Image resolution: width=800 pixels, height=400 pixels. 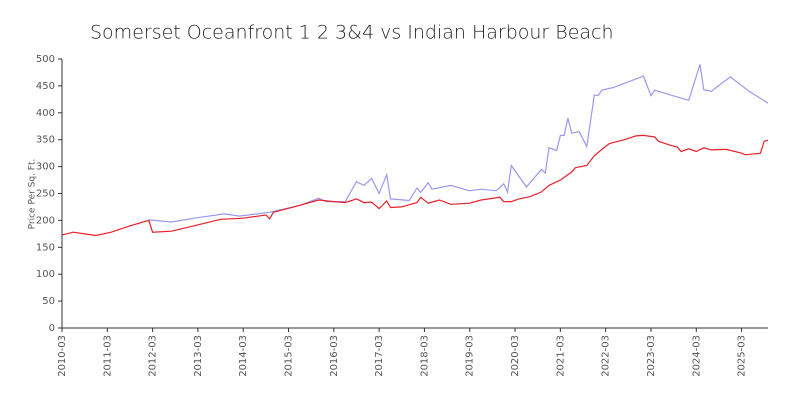 I want to click on x-tick-label: 2018-03, so click(x=424, y=356).